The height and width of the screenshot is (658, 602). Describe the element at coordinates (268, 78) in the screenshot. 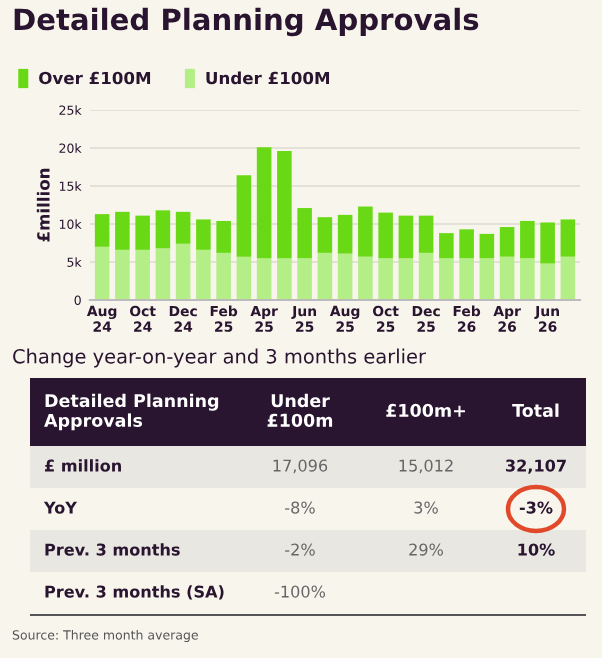

I see `legend-label: Under £100M` at that location.